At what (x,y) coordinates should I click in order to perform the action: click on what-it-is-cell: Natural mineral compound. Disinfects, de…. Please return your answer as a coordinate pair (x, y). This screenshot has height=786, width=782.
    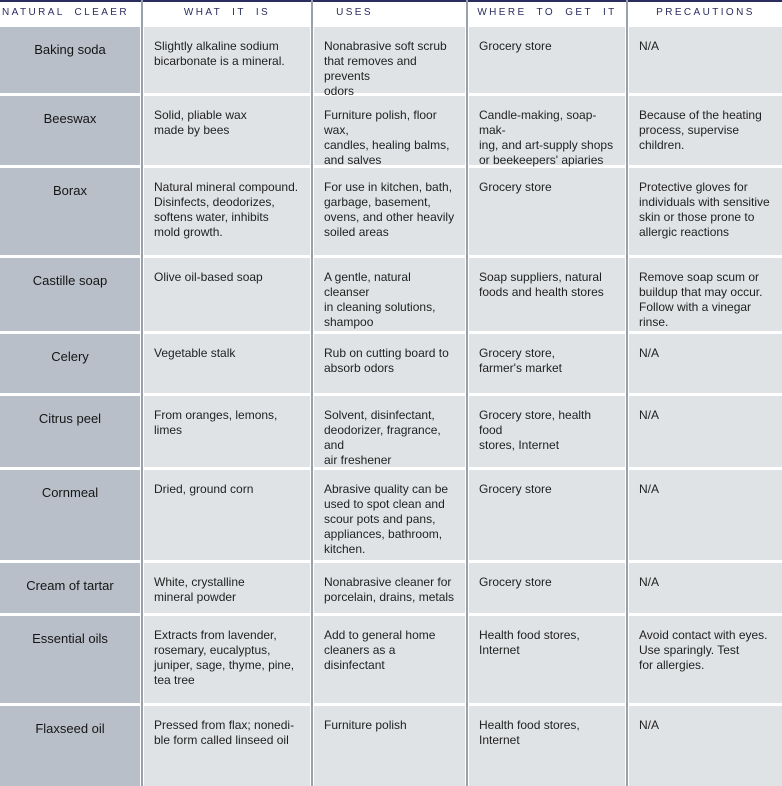
    Looking at the image, I should click on (227, 211).